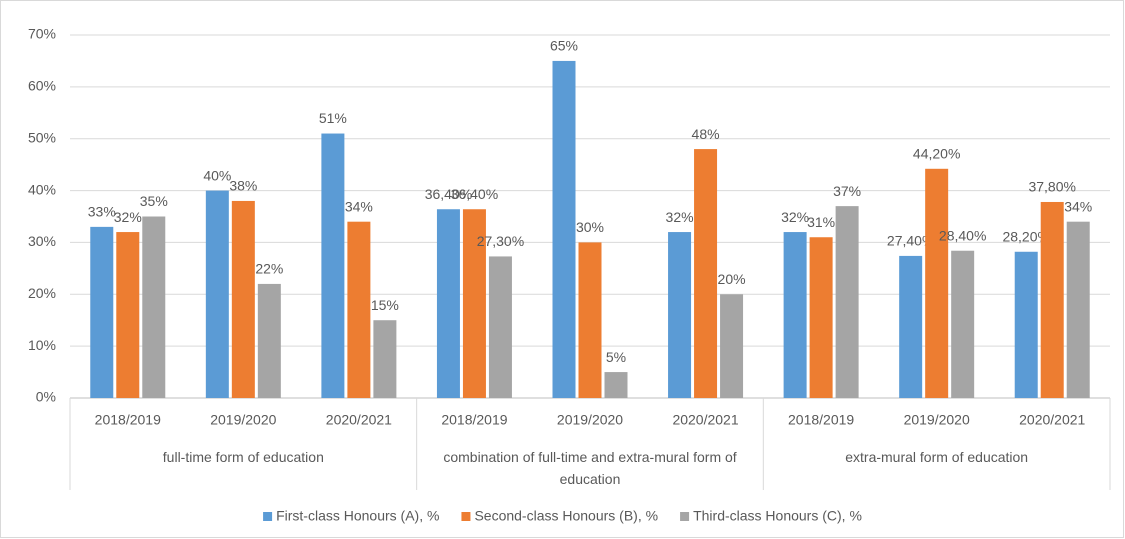 This screenshot has height=539, width=1125. What do you see at coordinates (1051, 187) in the screenshot?
I see `data-label: 37,80%` at bounding box center [1051, 187].